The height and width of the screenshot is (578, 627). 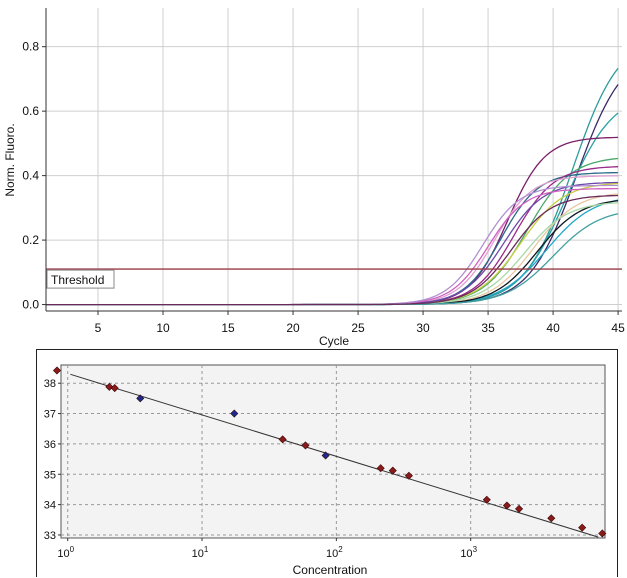 What do you see at coordinates (330, 570) in the screenshot?
I see `x-axis-title: Concentration` at bounding box center [330, 570].